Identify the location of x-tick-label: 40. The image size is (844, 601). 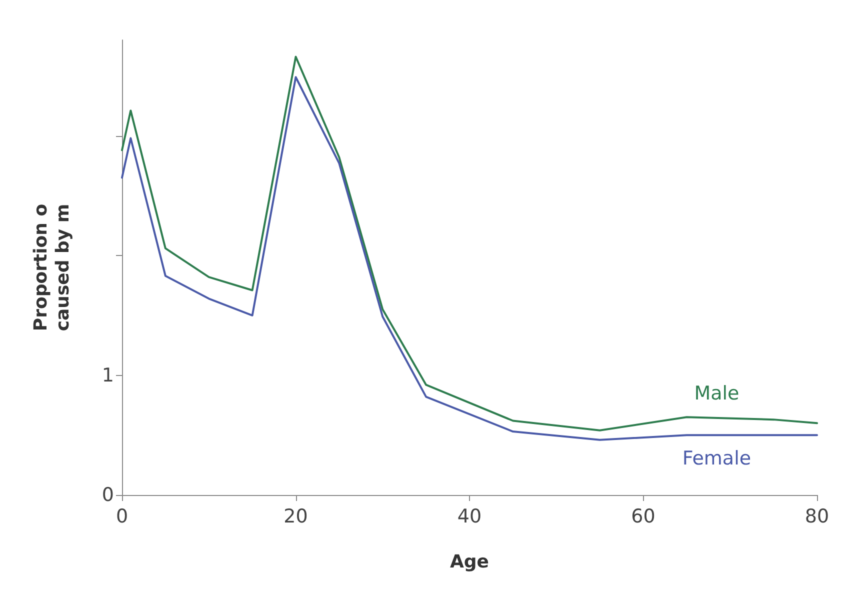
(469, 517).